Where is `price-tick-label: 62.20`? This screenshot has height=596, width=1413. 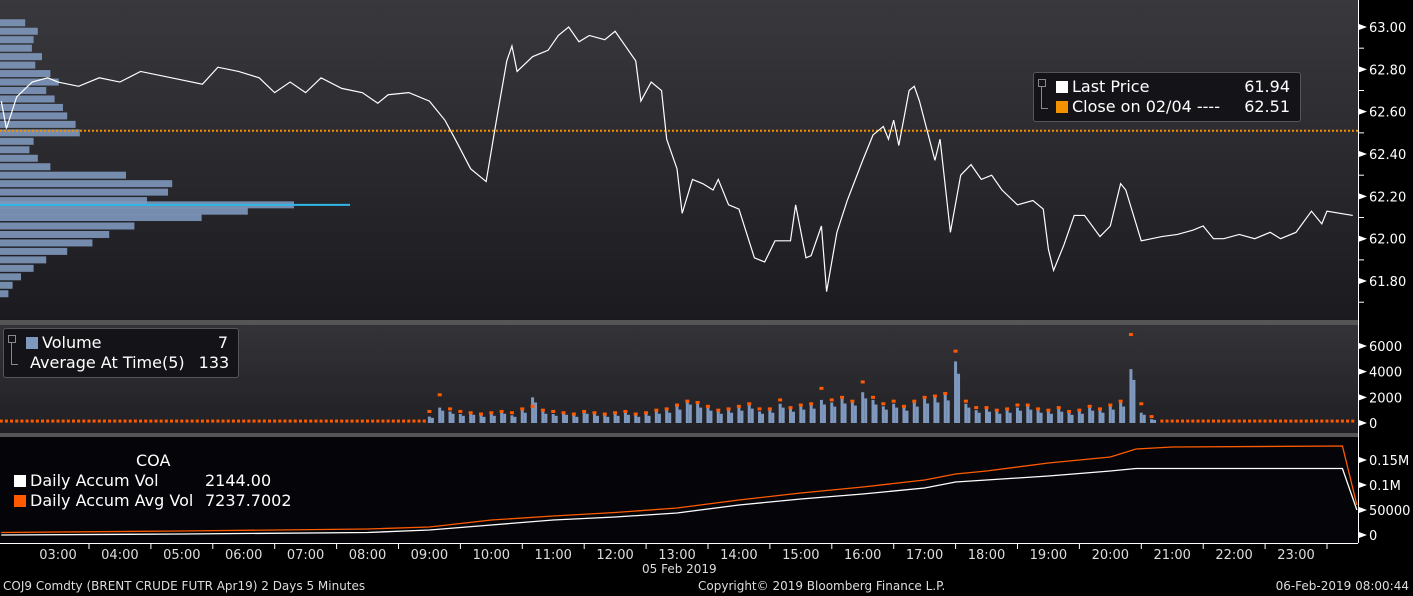 price-tick-label: 62.20 is located at coordinates (1387, 197).